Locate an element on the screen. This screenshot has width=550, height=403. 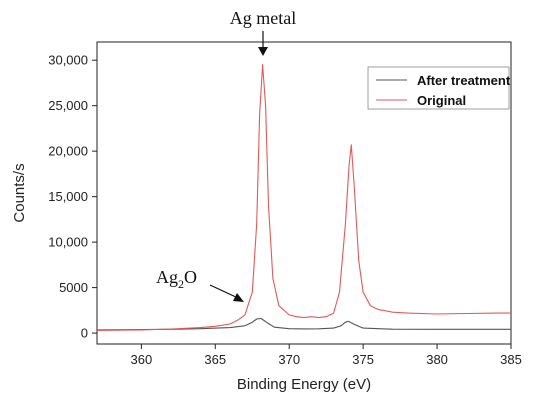
x-tick-label: 365 is located at coordinates (215, 359).